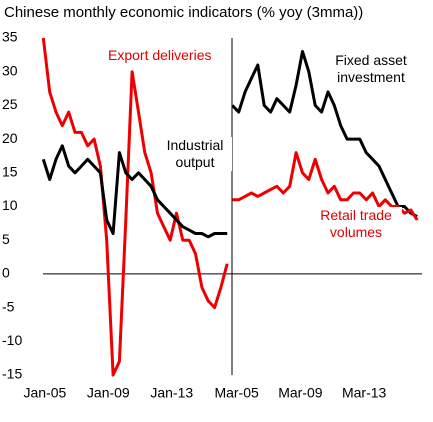  What do you see at coordinates (364, 393) in the screenshot?
I see `x-tick-label: Mar-13` at bounding box center [364, 393].